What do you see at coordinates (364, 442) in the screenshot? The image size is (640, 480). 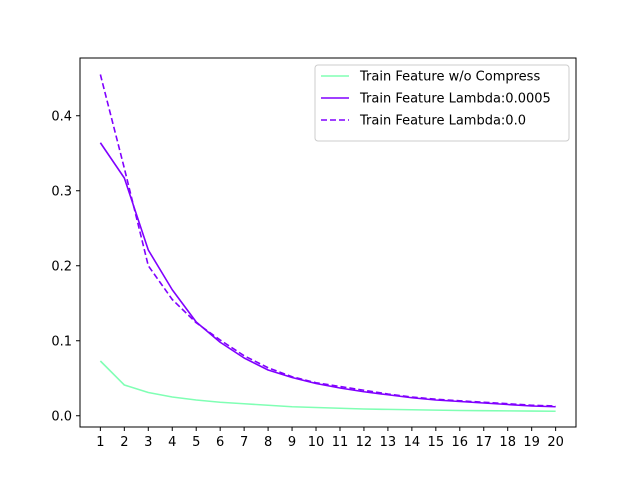 I see `x-tick-label: 12` at bounding box center [364, 442].